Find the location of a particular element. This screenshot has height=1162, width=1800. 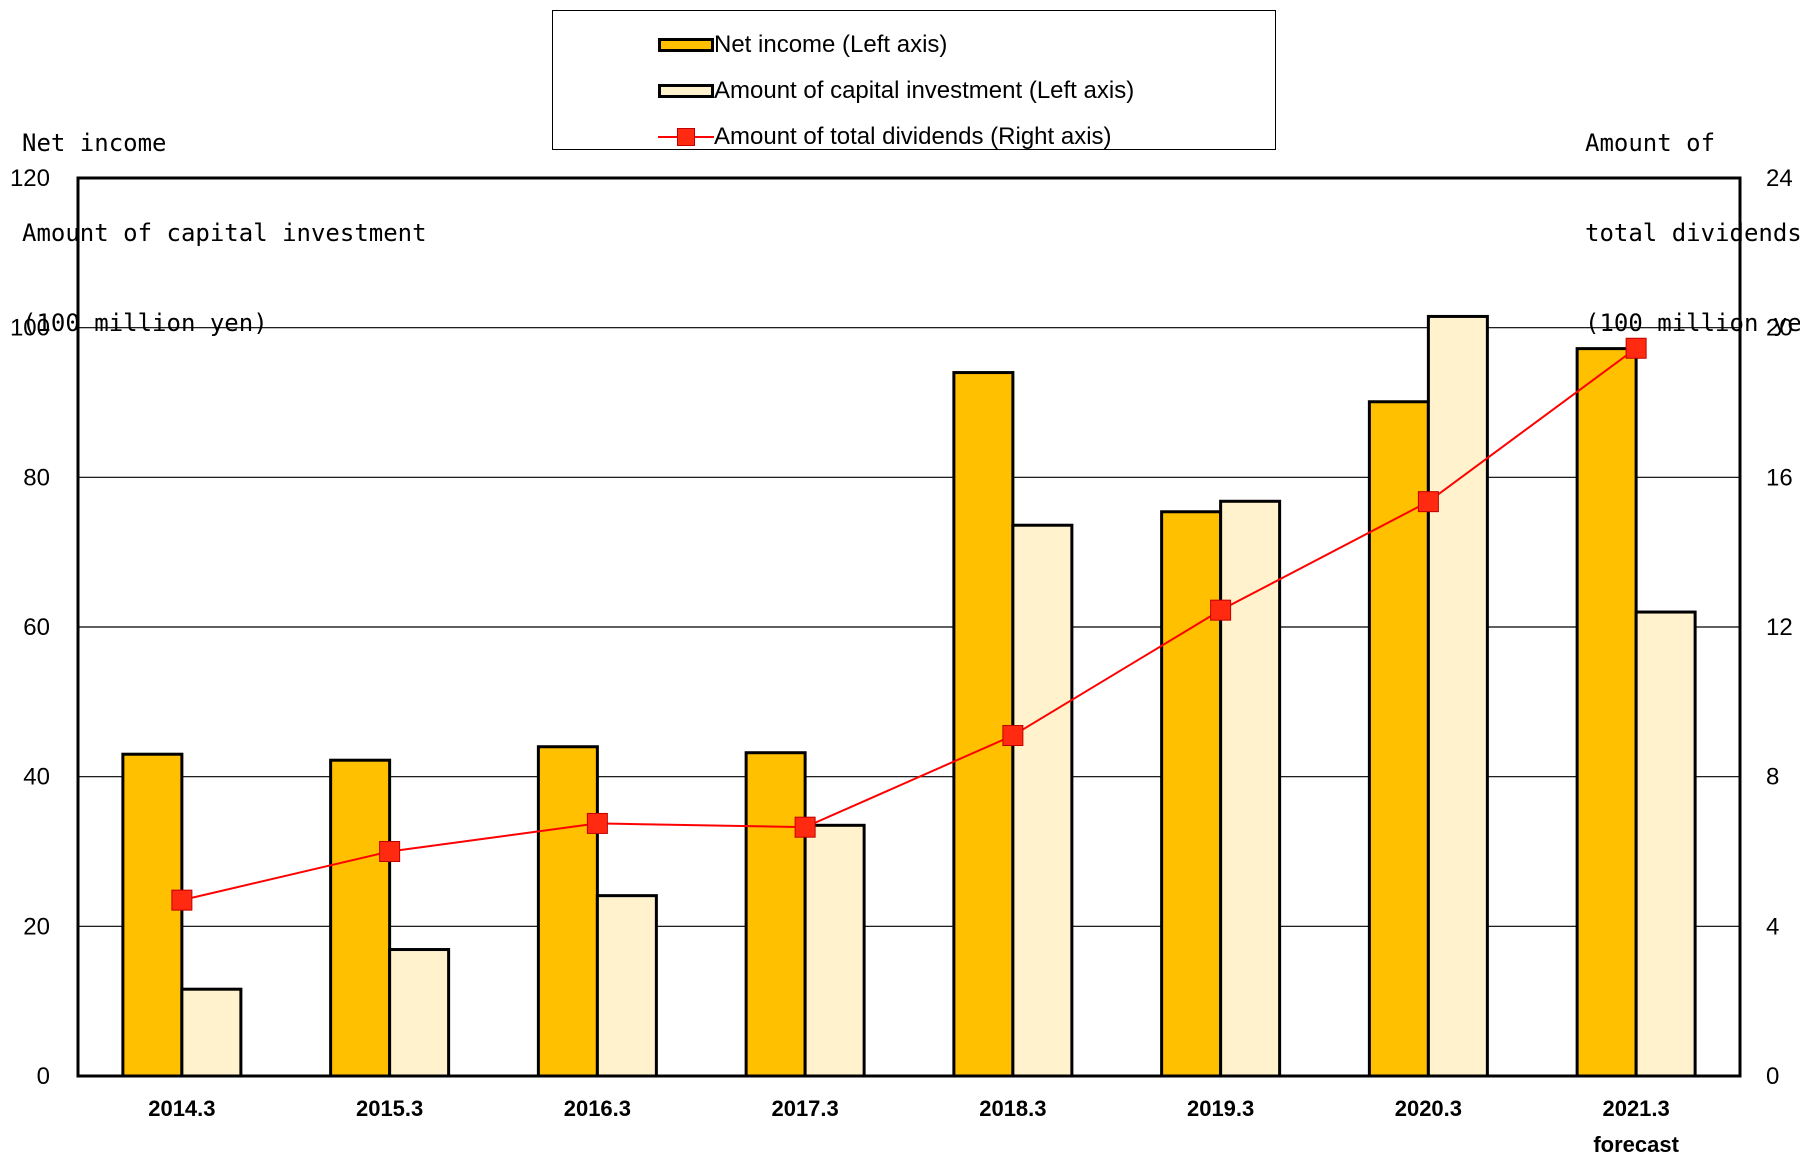

x-tick-label: 2017.3 is located at coordinates (804, 1108).